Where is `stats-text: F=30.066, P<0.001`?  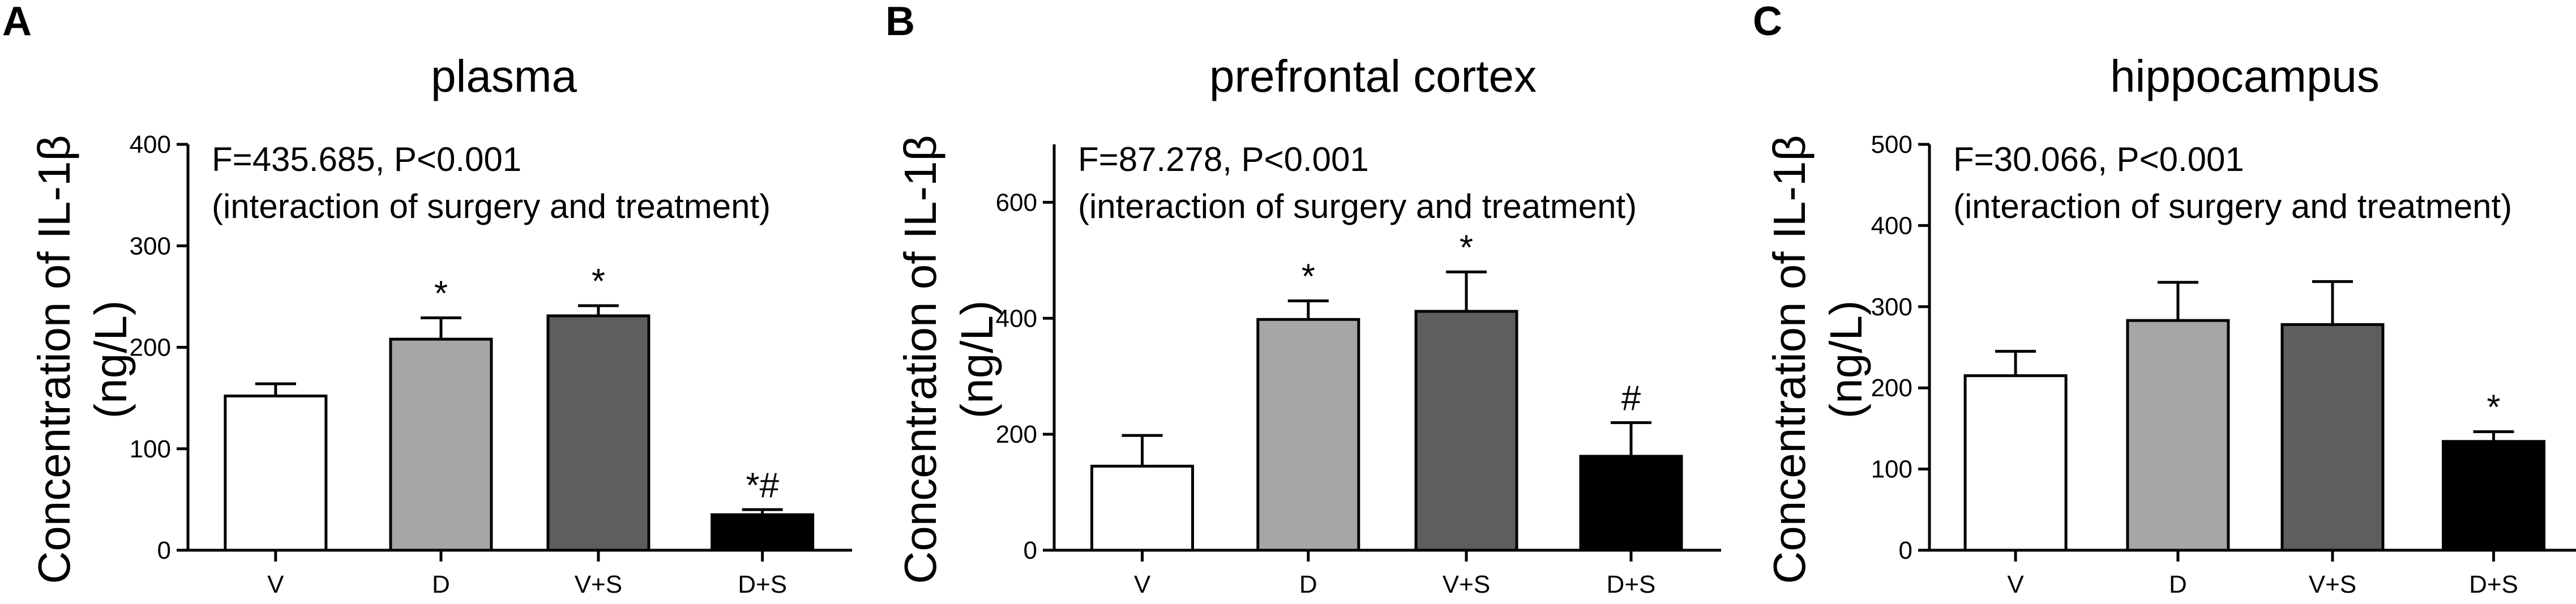
stats-text: F=30.066, P<0.001 is located at coordinates (2098, 159).